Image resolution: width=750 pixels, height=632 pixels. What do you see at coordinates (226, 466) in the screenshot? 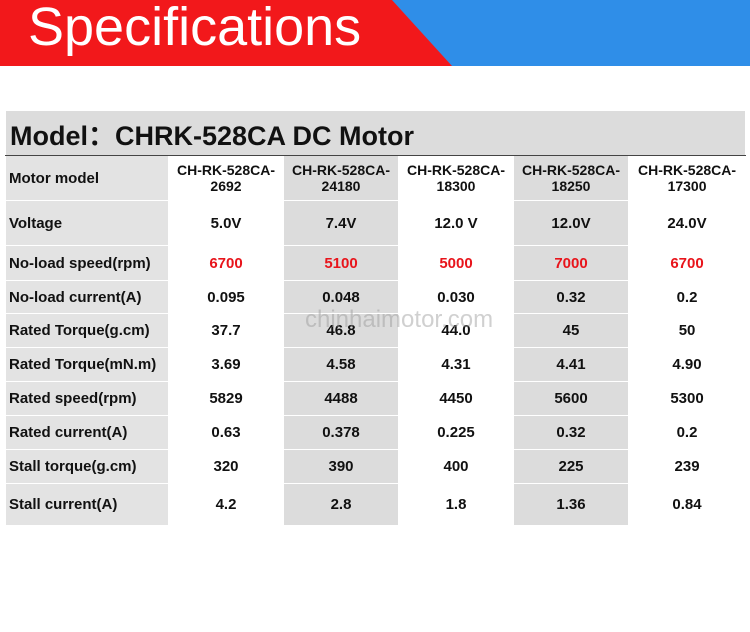
I see `table-cell: 320` at bounding box center [226, 466].